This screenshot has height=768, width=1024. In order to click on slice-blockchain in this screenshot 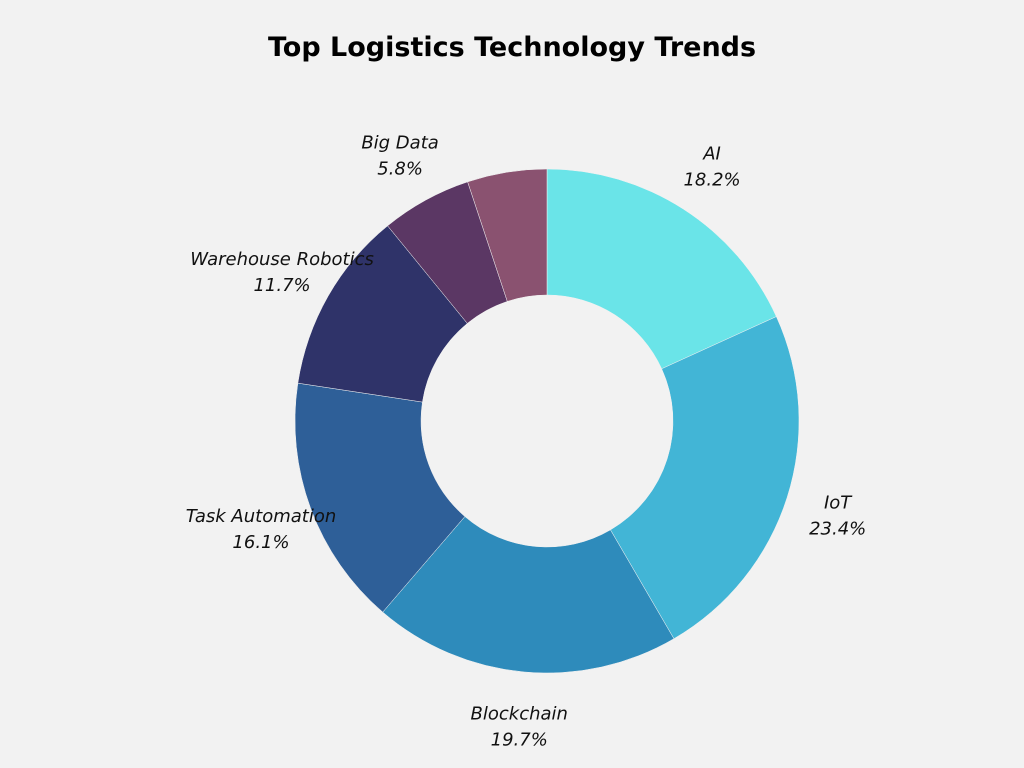, I will do `click(528, 595)`.